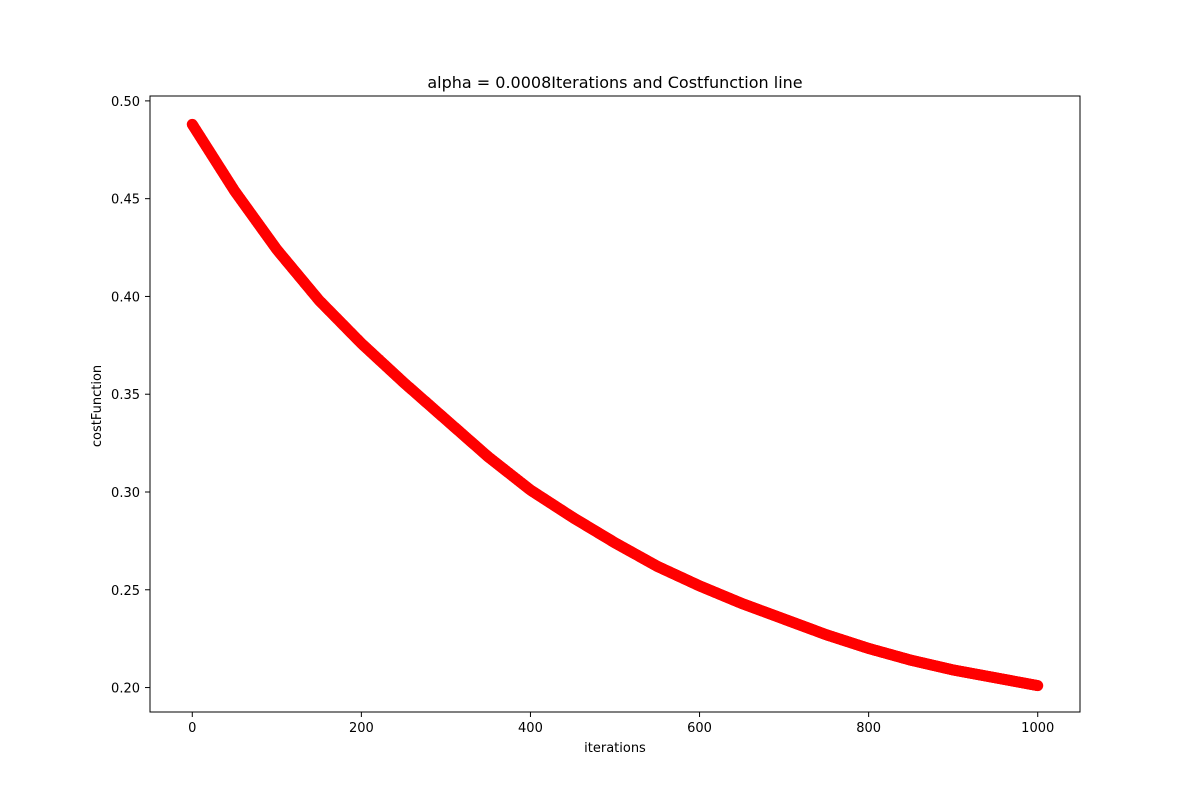  I want to click on y-tick-label: 0.20, so click(125, 689).